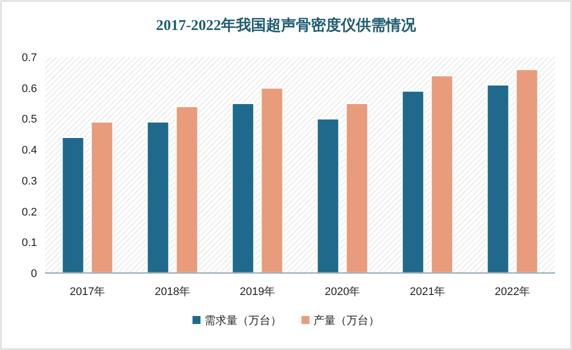 Image resolution: width=572 pixels, height=350 pixels. What do you see at coordinates (29, 243) in the screenshot?
I see `y-tick-label: 0.1` at bounding box center [29, 243].